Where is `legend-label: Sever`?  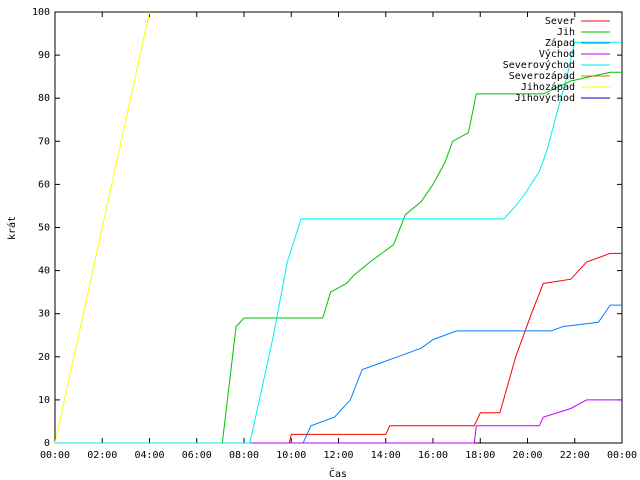
legend-label: Sever is located at coordinates (560, 21).